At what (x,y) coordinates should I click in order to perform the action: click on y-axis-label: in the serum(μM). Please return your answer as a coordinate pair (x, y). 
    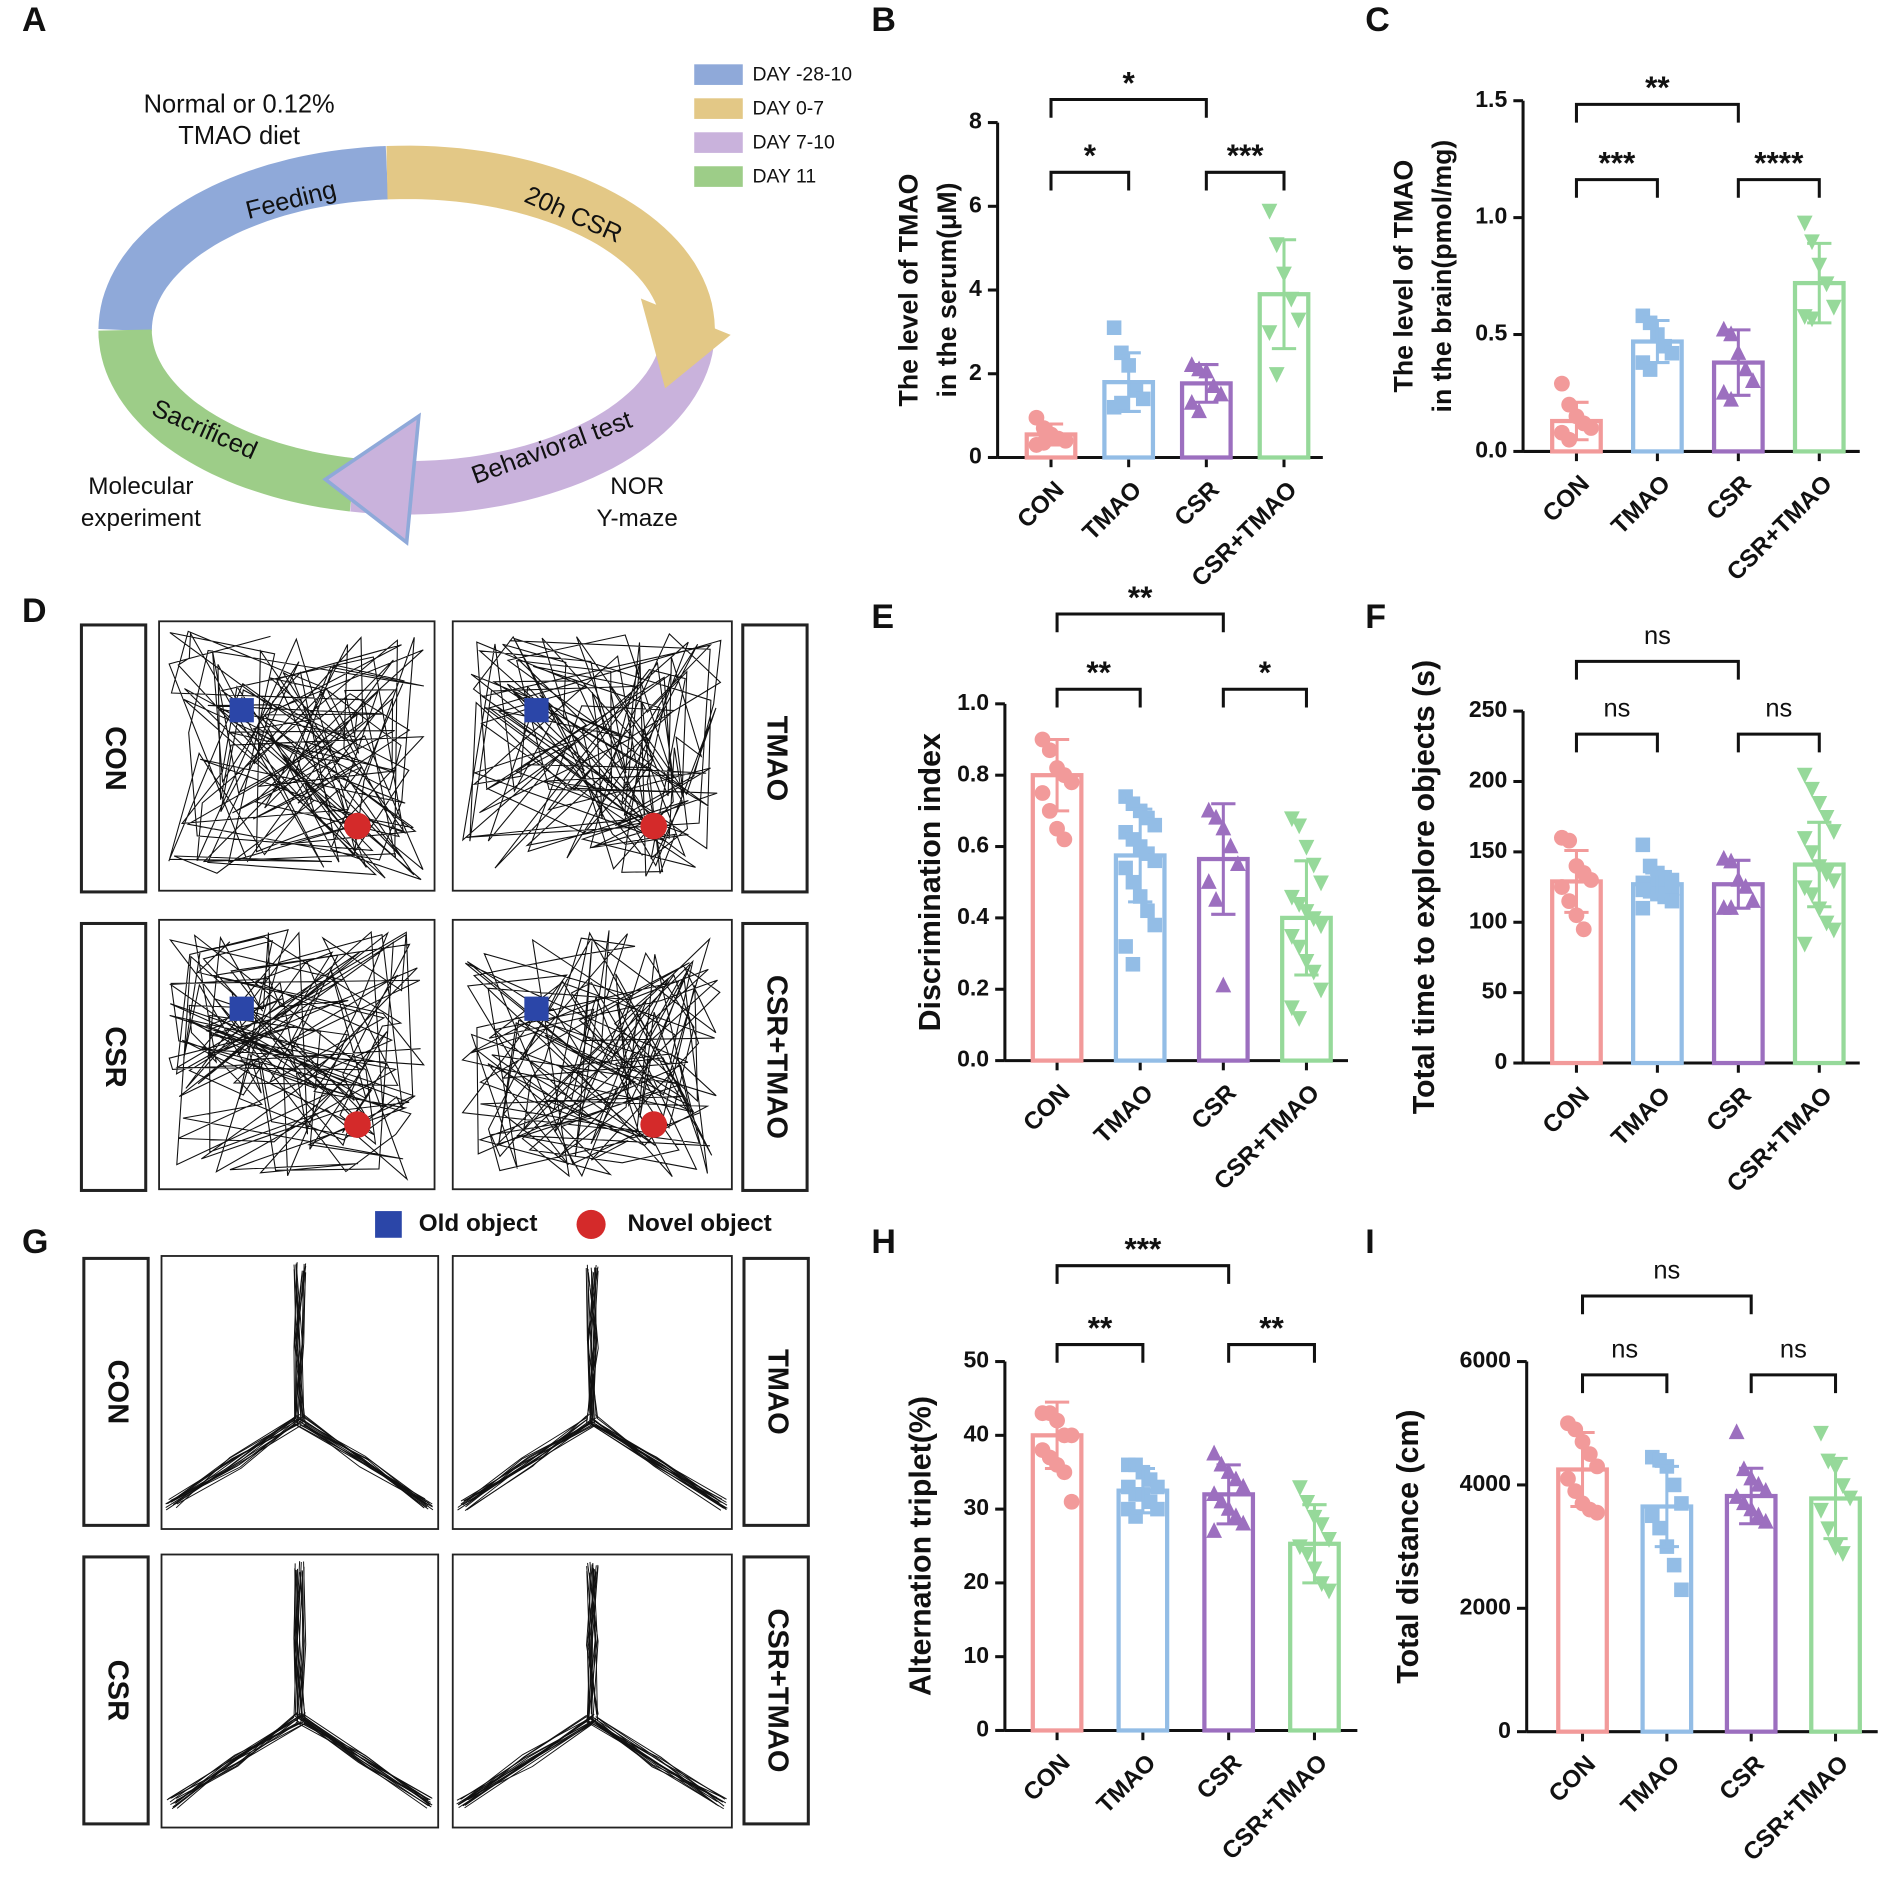
    Looking at the image, I should click on (947, 290).